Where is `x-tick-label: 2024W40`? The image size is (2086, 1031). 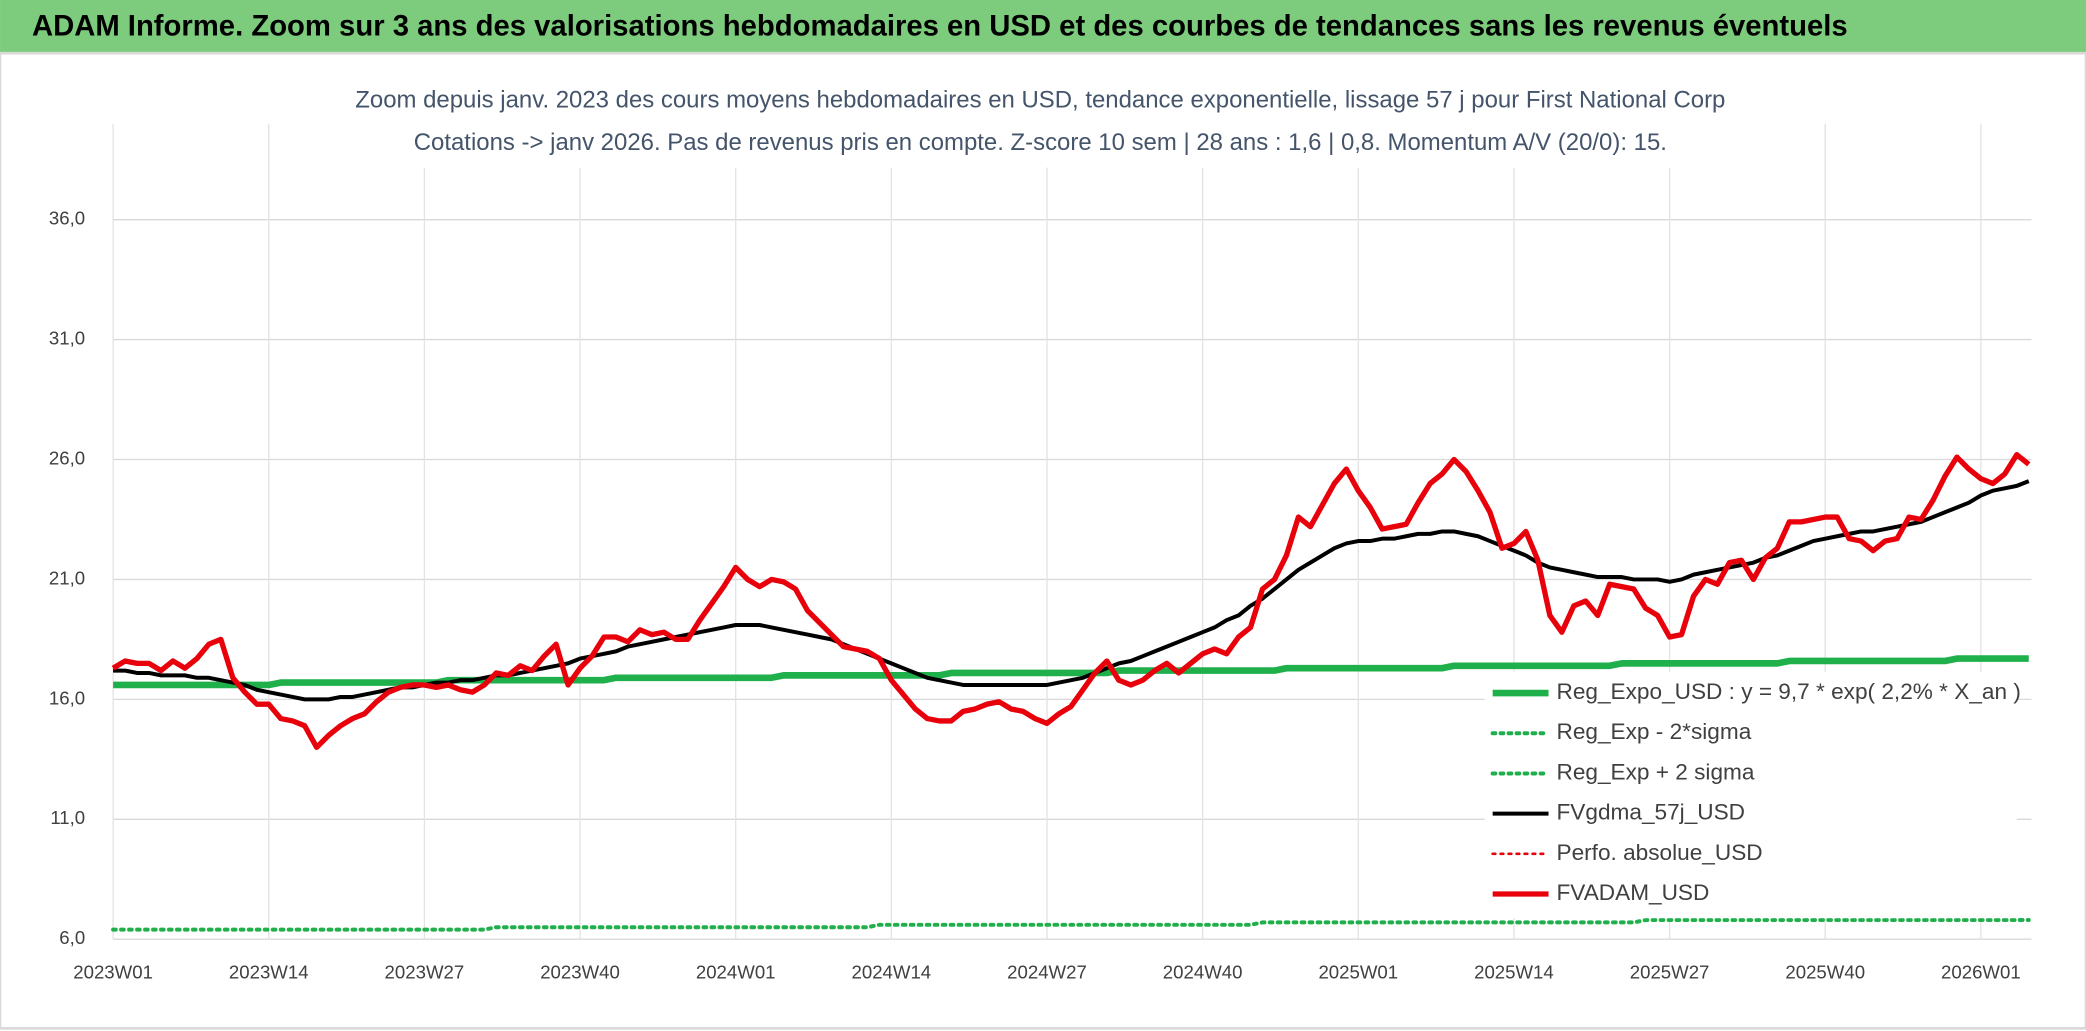
x-tick-label: 2024W40 is located at coordinates (1203, 972).